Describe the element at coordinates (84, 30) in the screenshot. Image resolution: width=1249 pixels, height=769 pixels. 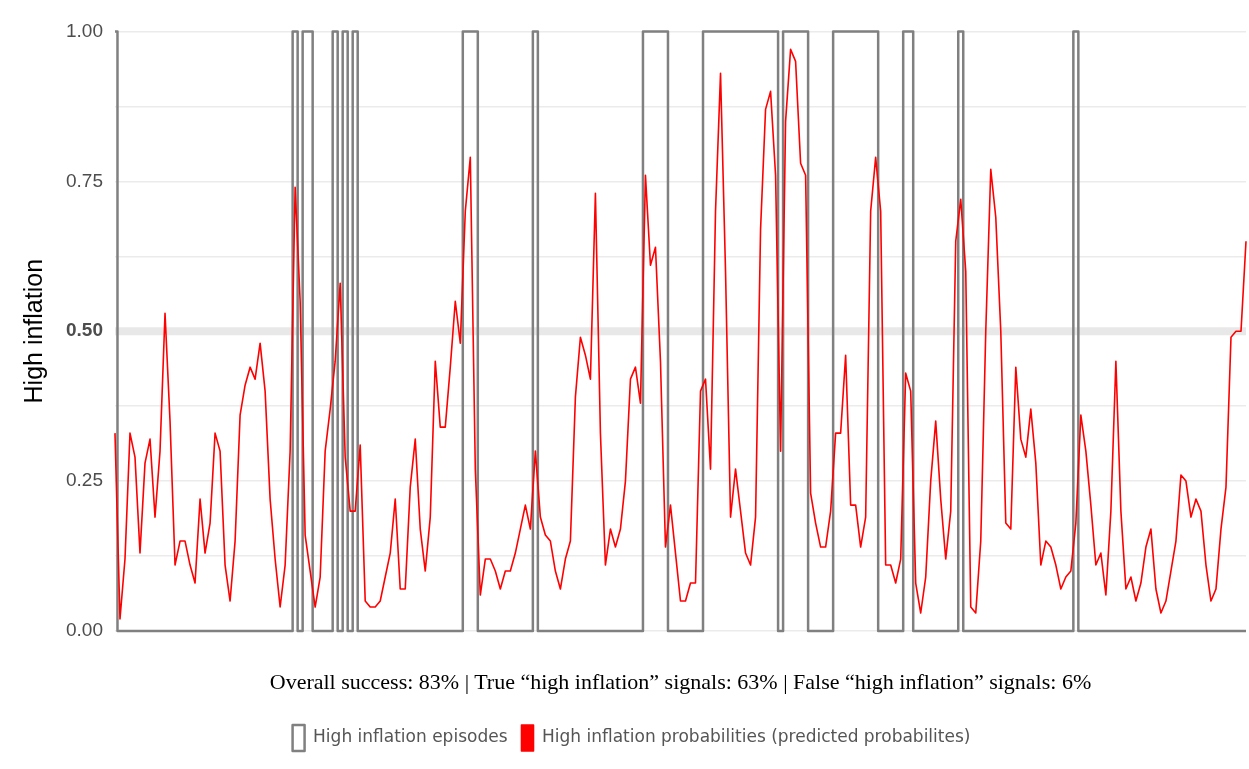
I see `y-tick-label: 1.00` at that location.